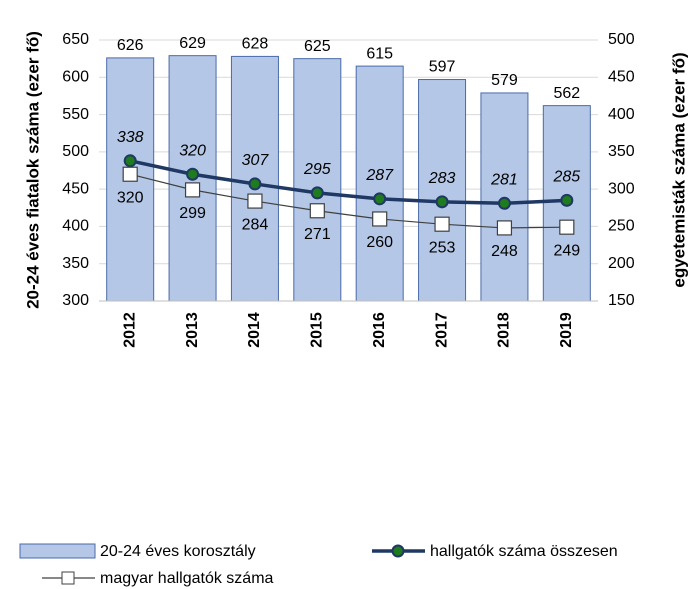  What do you see at coordinates (621, 77) in the screenshot?
I see `y2-tick-label: 450` at bounding box center [621, 77].